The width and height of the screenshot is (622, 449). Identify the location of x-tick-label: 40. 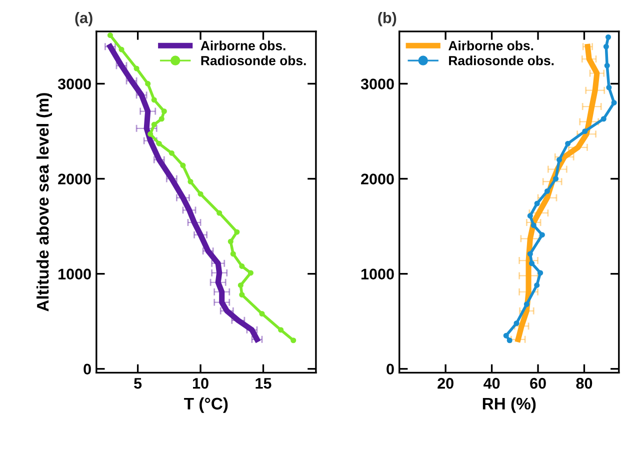
(492, 383).